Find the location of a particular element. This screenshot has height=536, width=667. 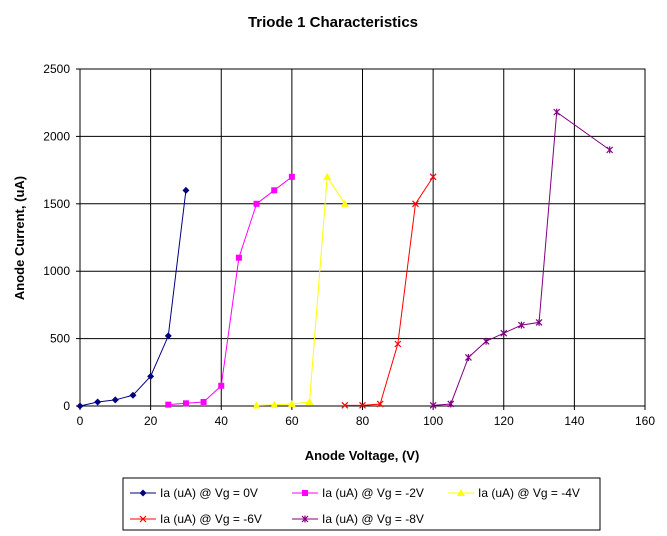

y-tick-label: 2500 is located at coordinates (56, 69).